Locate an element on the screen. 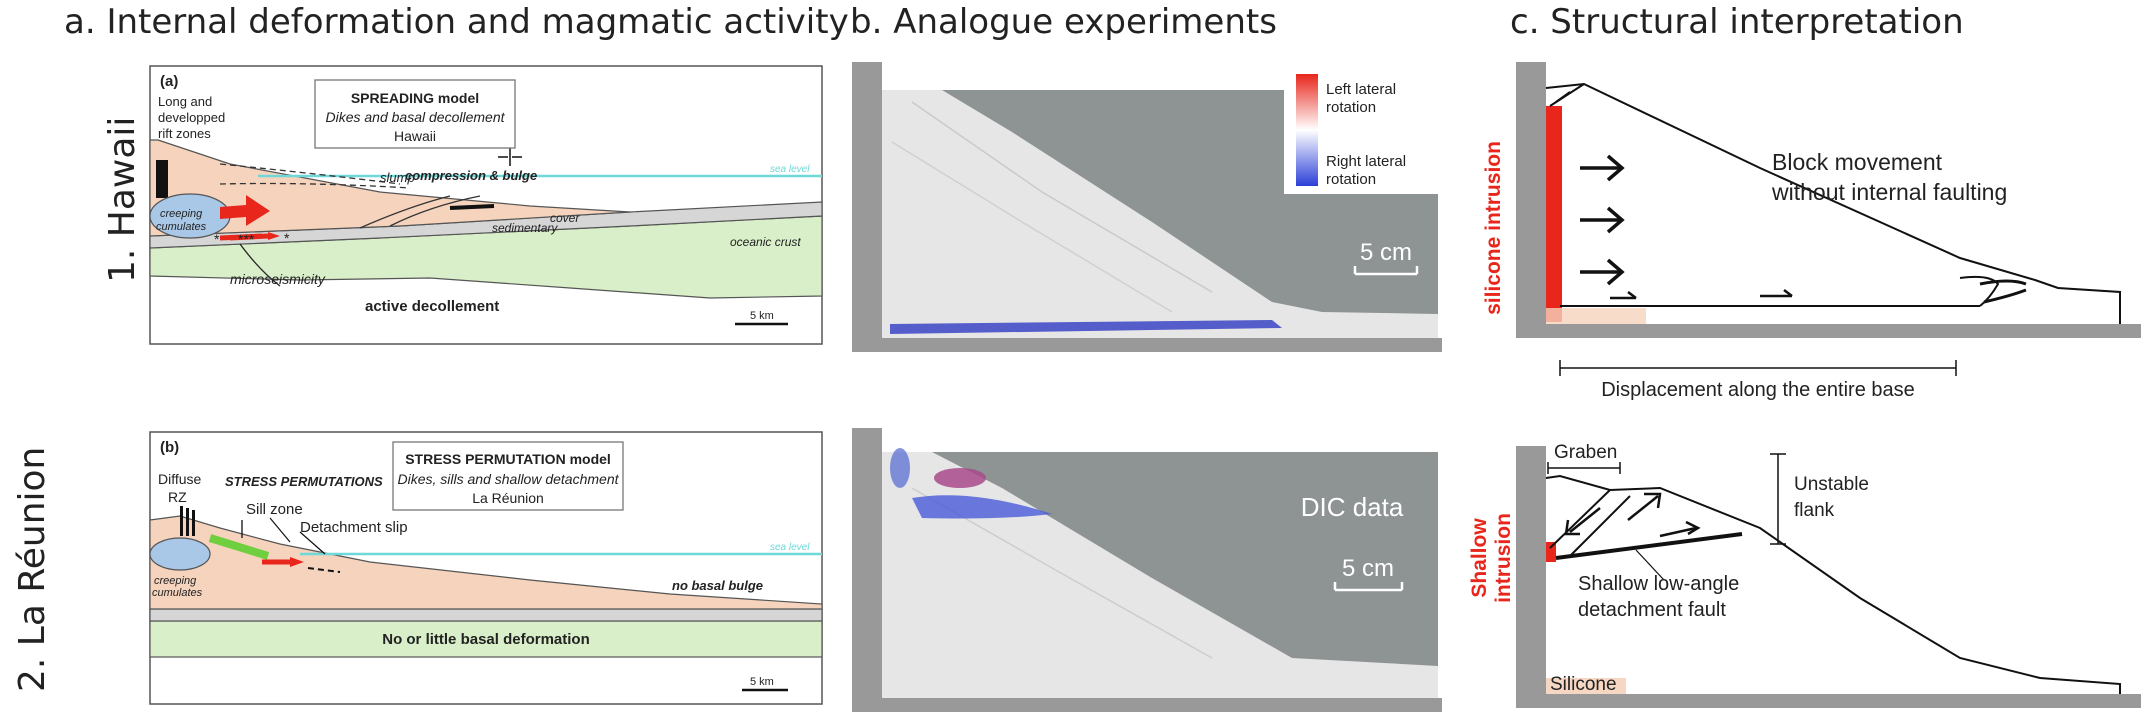  a2-stress-permutations: STRESS PERMUTATIONS is located at coordinates (304, 481).